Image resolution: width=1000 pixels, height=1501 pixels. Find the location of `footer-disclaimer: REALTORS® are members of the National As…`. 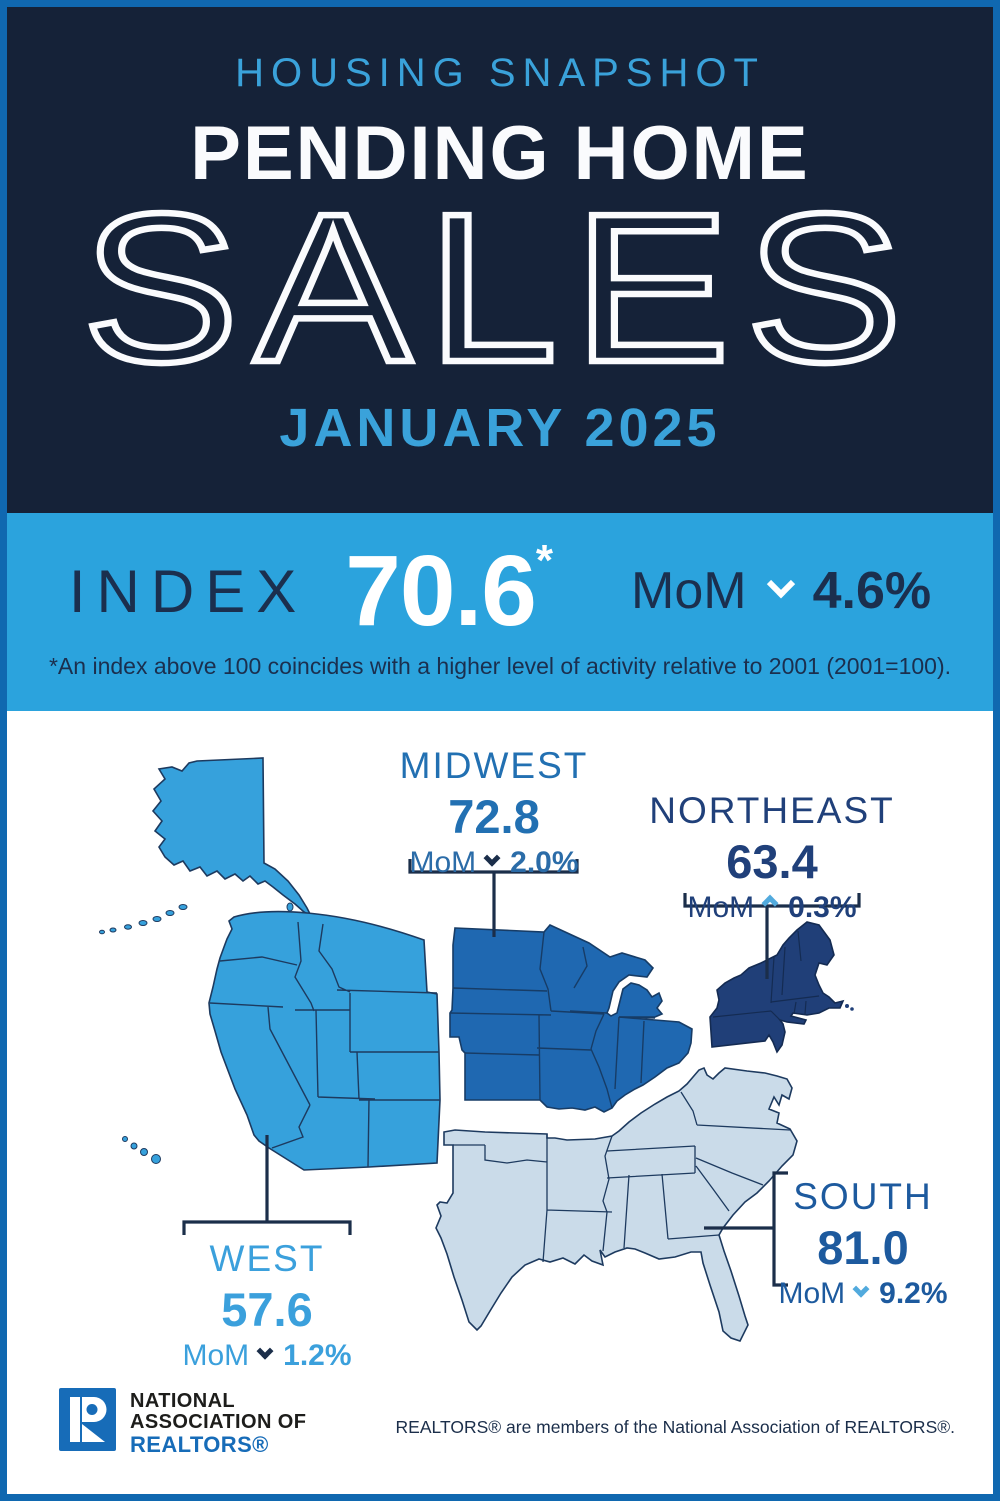

footer-disclaimer: REALTORS® are members of the National As… is located at coordinates (675, 1427).